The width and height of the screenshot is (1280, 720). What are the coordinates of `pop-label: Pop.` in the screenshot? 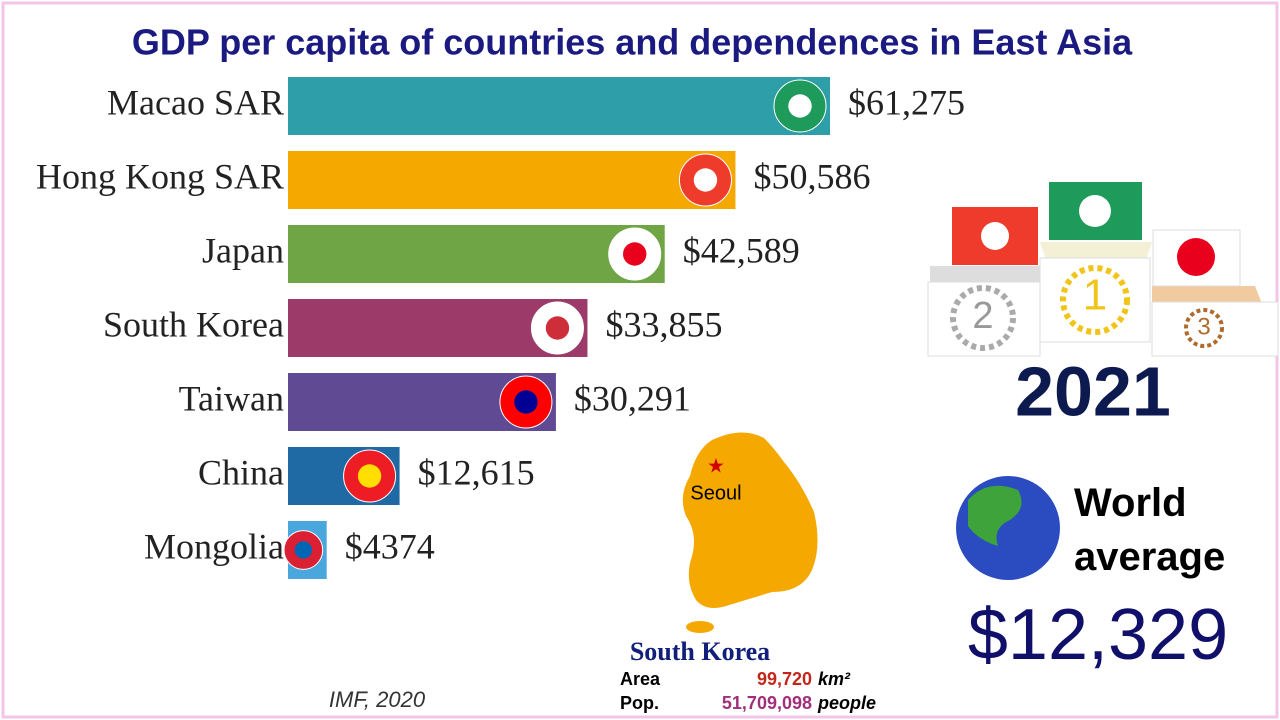 It's located at (639, 703).